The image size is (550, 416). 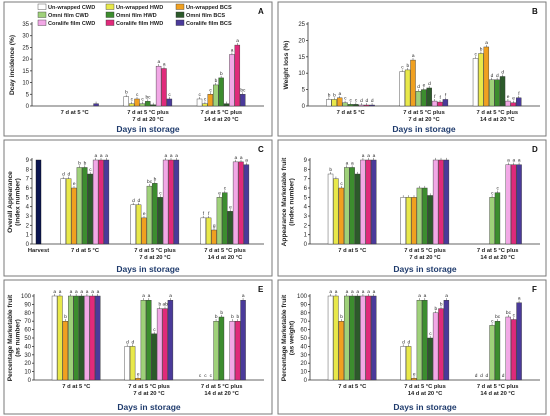 I want to click on bar-e-g1-s3, so click(x=143, y=340).